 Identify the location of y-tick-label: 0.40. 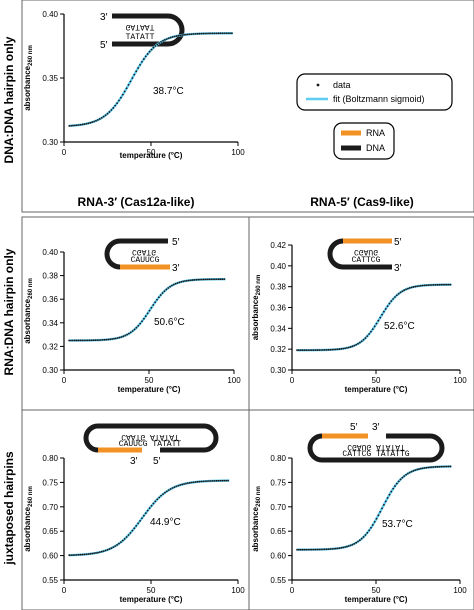
(50, 252).